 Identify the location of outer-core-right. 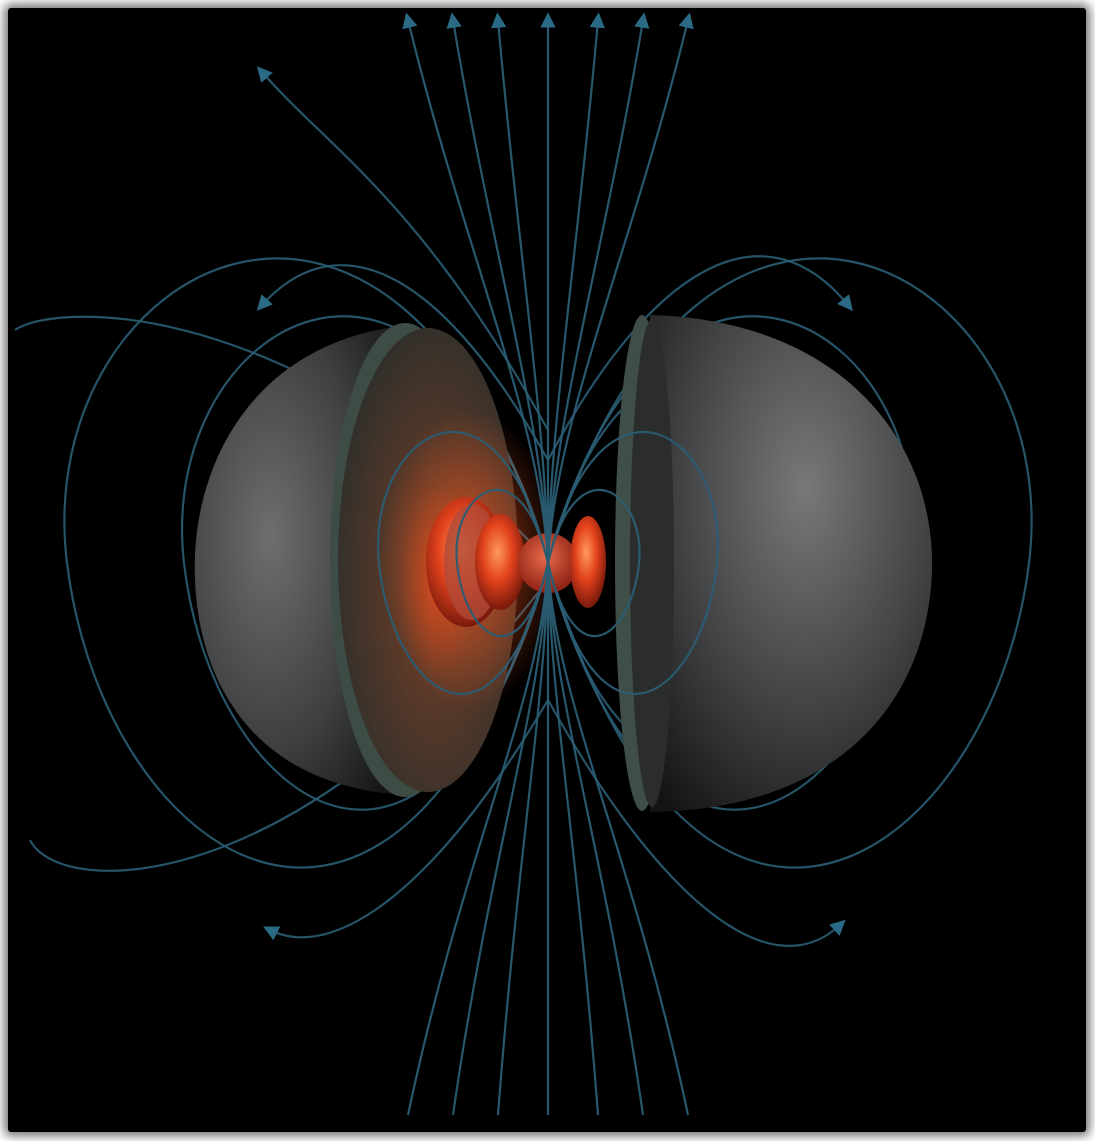
(588, 562).